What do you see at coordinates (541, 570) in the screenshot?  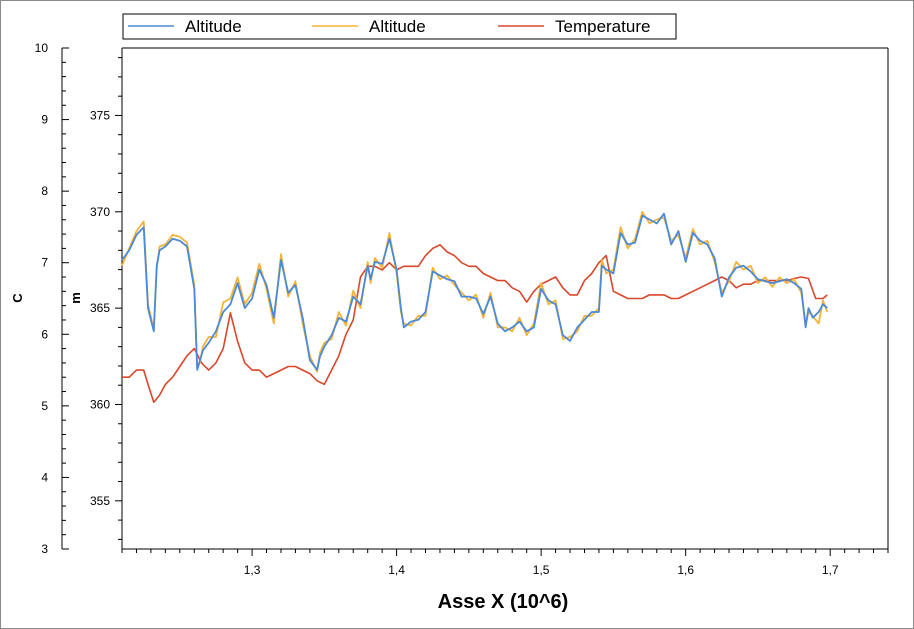 I see `x-tick-label: 1,5` at bounding box center [541, 570].